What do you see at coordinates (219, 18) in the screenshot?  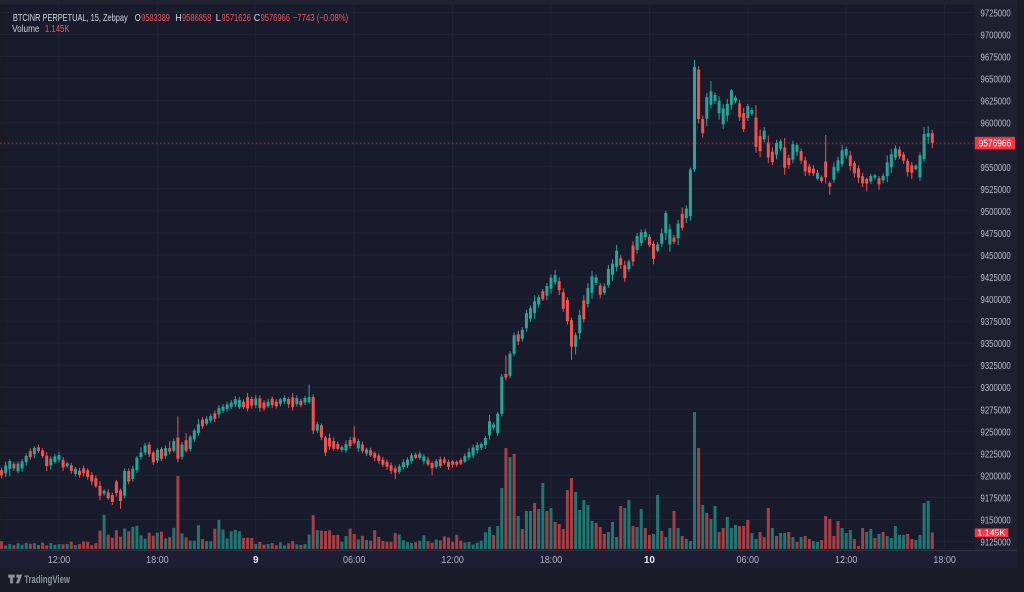 I see `svg-text: L` at bounding box center [219, 18].